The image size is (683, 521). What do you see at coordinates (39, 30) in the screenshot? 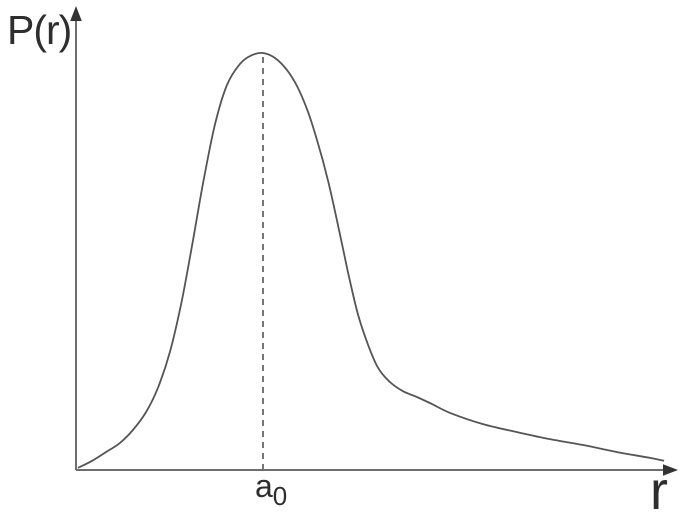
I see `y-axis-label: P(r)` at bounding box center [39, 30].